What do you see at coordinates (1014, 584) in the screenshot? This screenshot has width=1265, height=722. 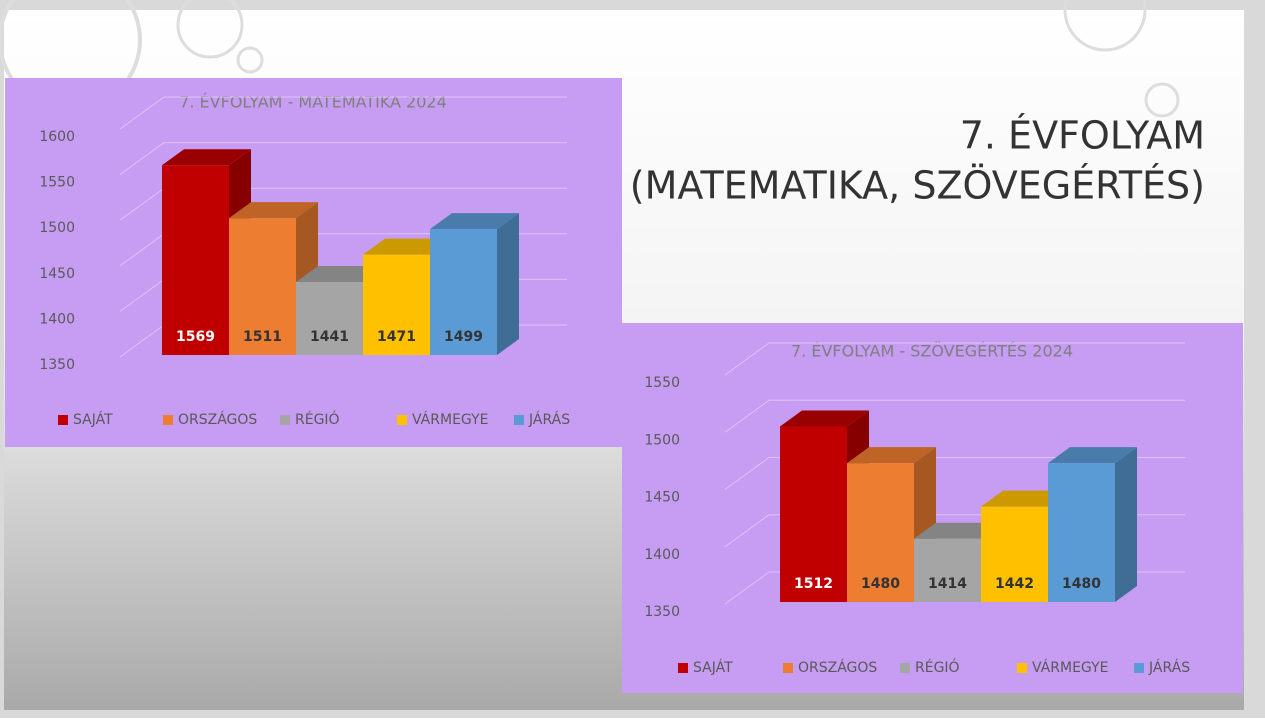 I see `data-label: 1442` at bounding box center [1014, 584].